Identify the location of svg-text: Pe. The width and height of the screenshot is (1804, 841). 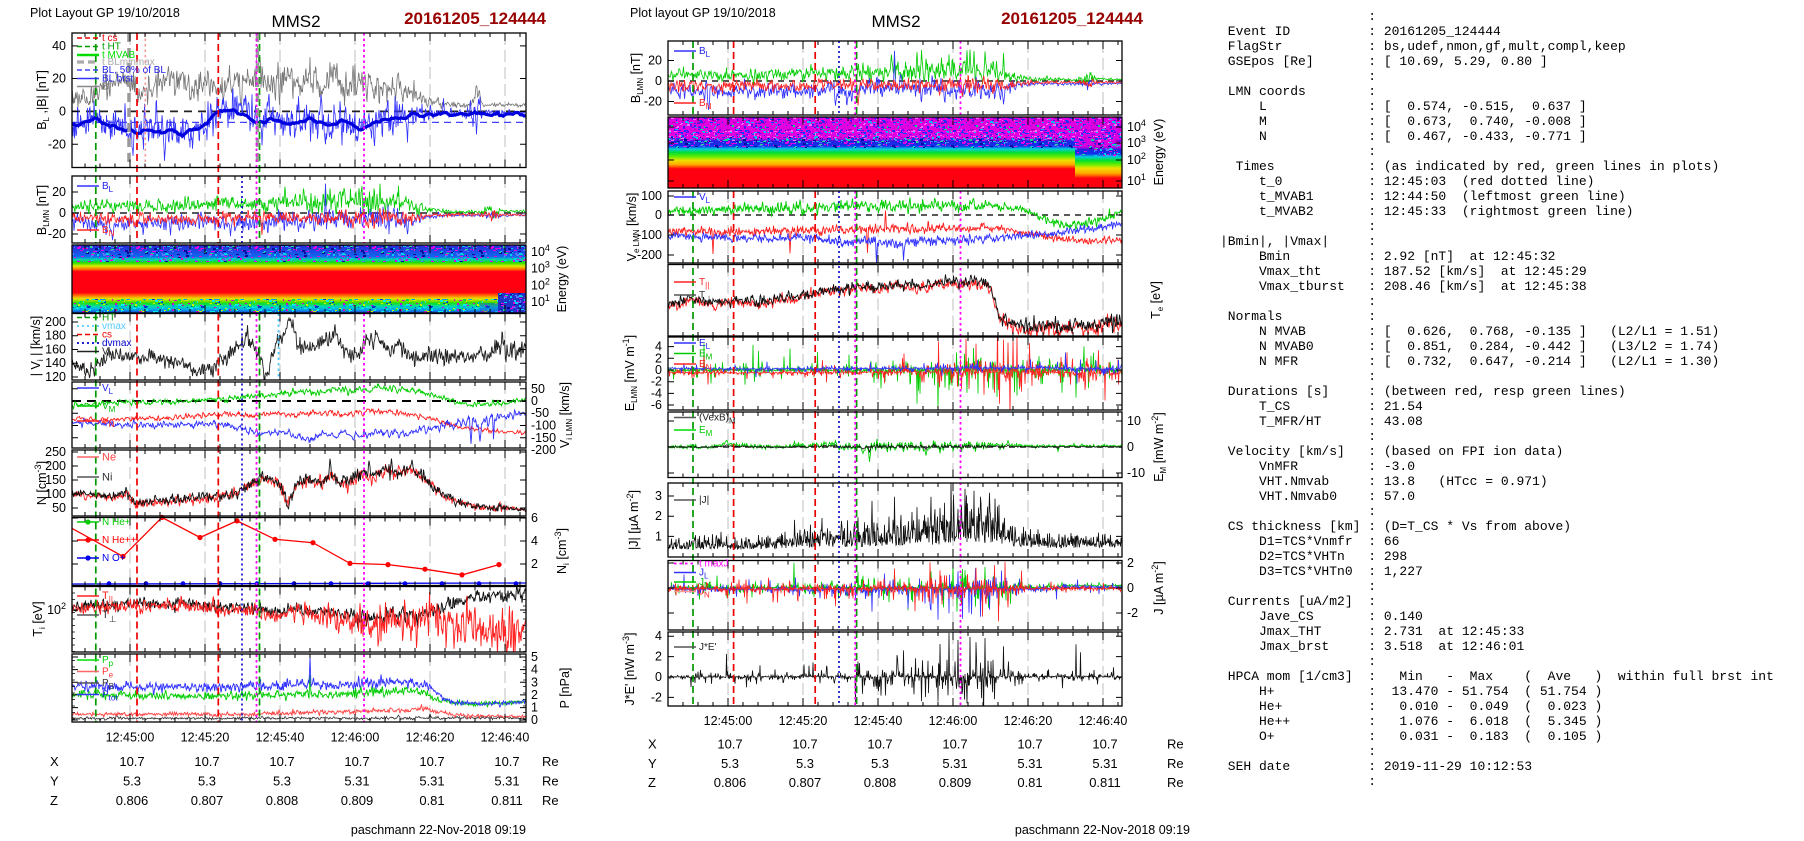
(108, 673).